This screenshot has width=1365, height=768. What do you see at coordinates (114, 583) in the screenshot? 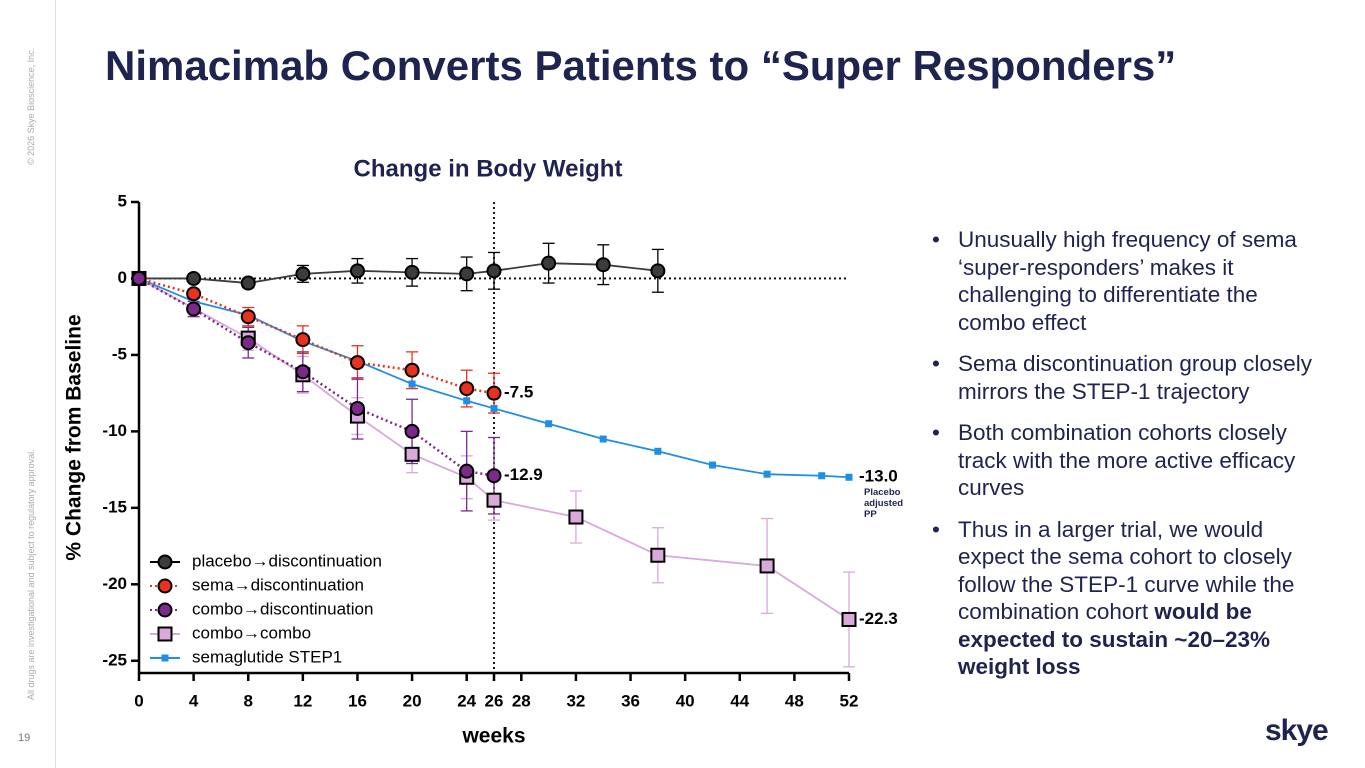
I see `y-tick-label: -20` at bounding box center [114, 583].